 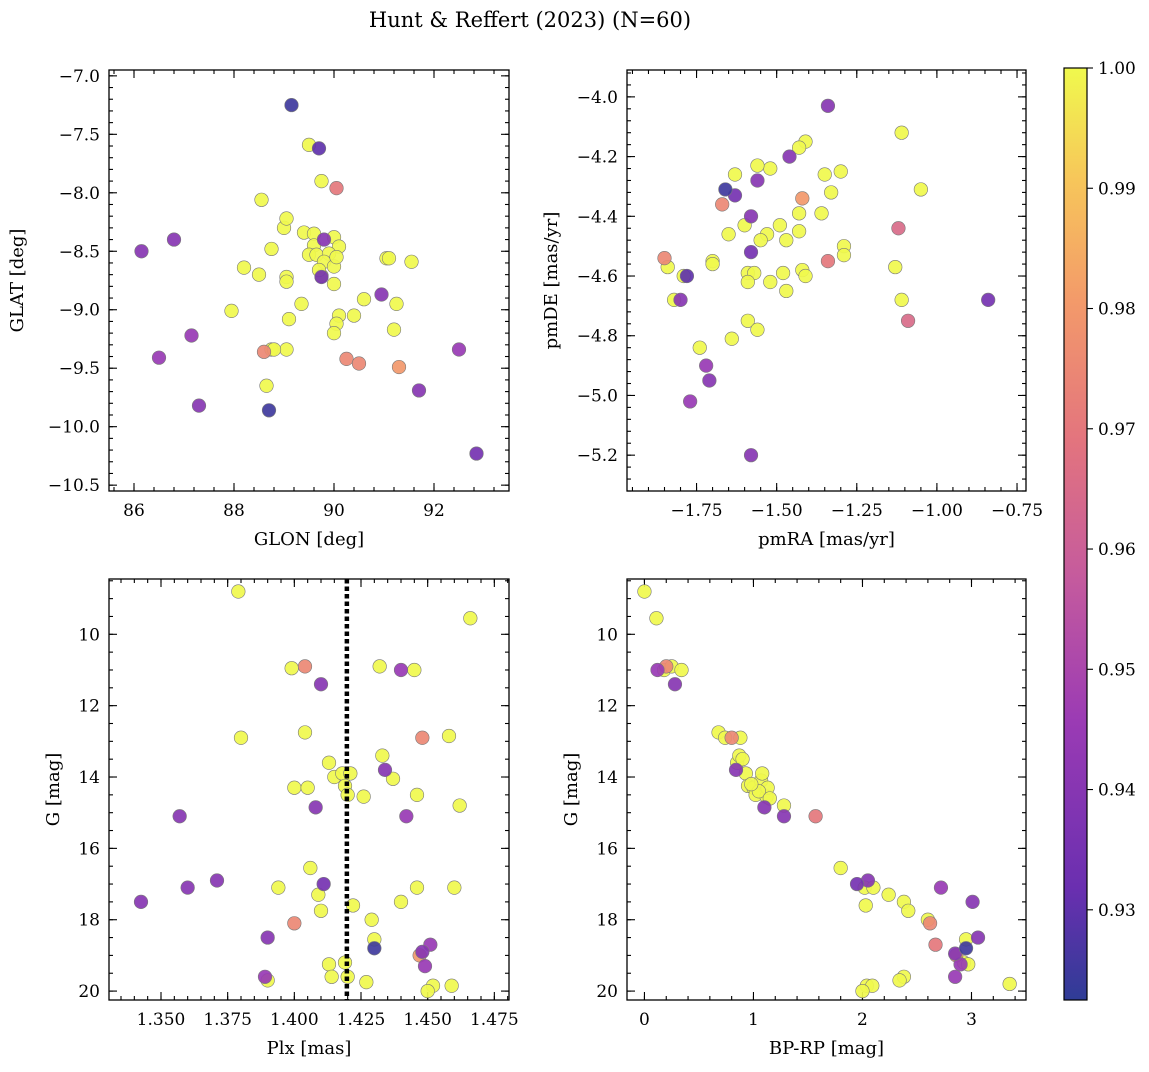 I want to click on colorbar-tick-label: 0.99, so click(x=1117, y=189).